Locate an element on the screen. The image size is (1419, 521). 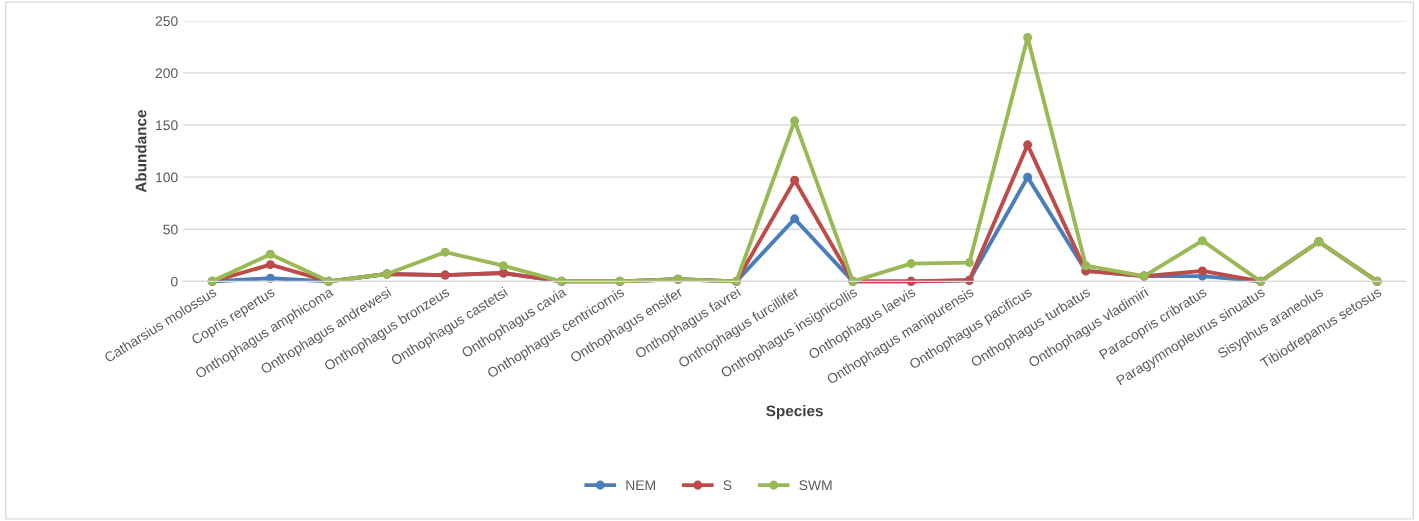
legend-label: NEM is located at coordinates (640, 485).